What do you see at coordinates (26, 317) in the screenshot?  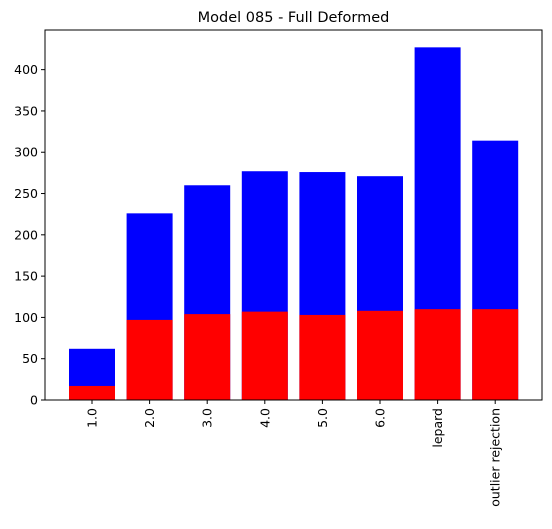 I see `y-tick-label: 100` at bounding box center [26, 317].